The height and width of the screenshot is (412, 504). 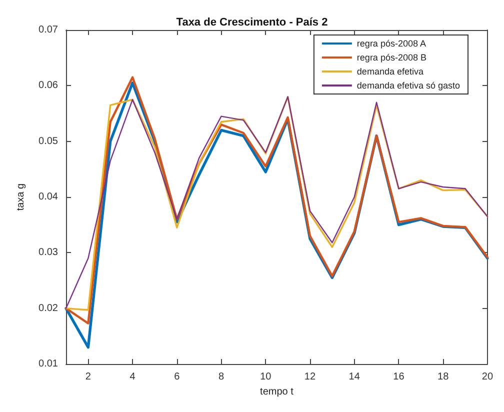 What do you see at coordinates (48, 308) in the screenshot?
I see `y-tick-label: 0.02` at bounding box center [48, 308].